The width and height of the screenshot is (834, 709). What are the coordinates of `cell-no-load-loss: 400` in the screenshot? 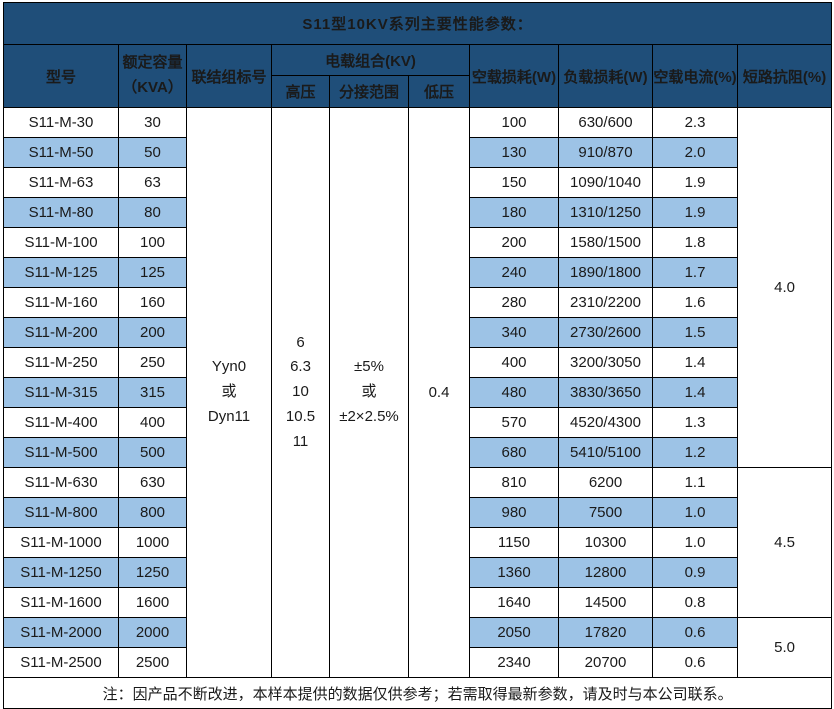 It's located at (514, 362).